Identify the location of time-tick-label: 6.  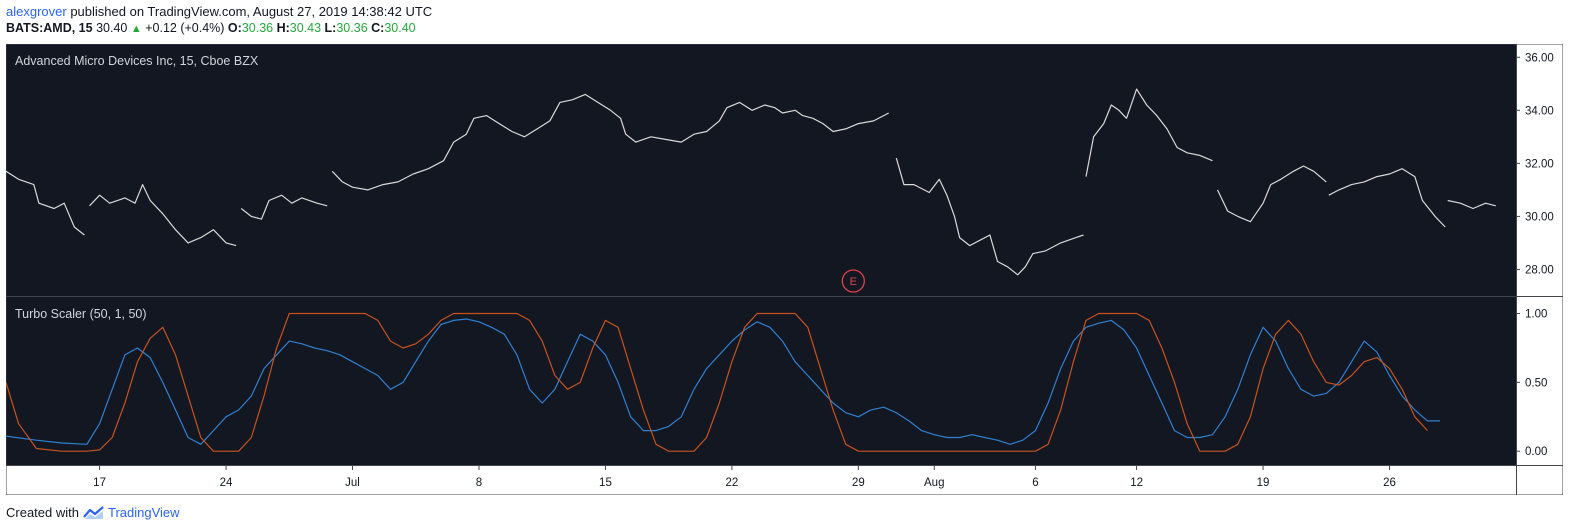
(1035, 483).